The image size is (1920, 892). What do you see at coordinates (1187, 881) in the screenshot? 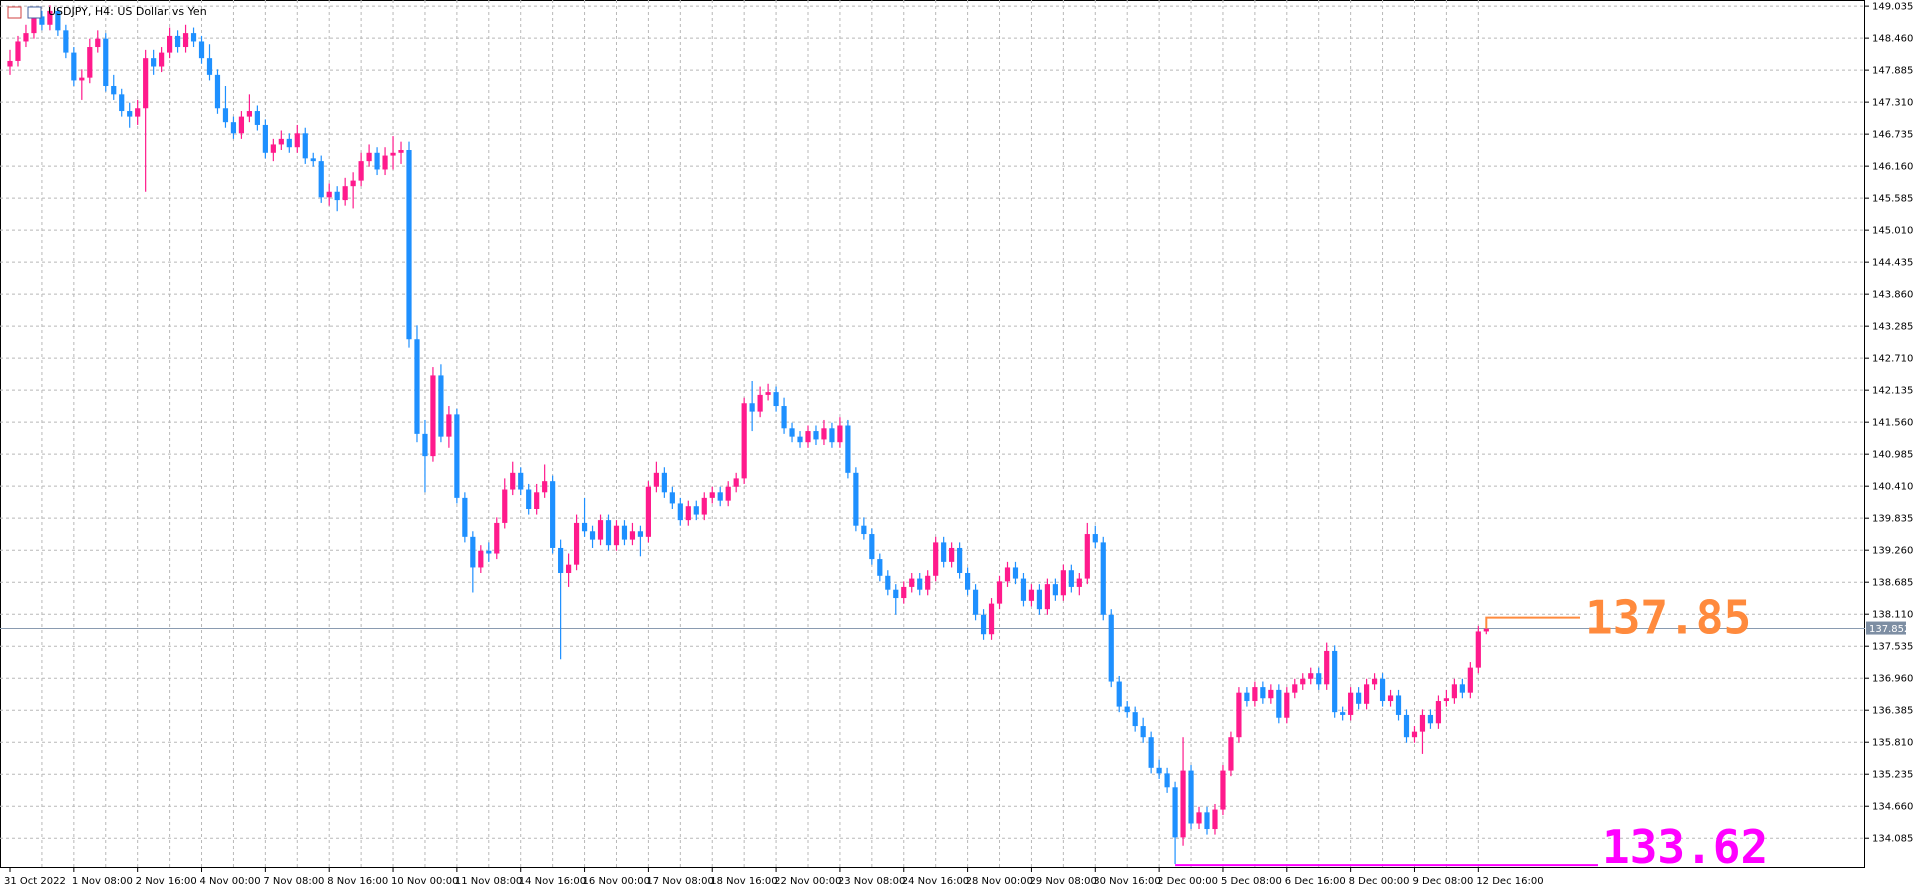
I see `x-tick-label: 2 Dec 00:00` at bounding box center [1187, 881].